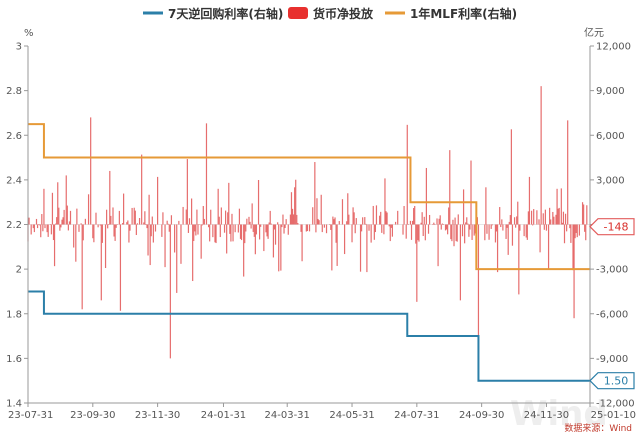  Describe the element at coordinates (343, 13) in the screenshot. I see `legend-label: 货币净投放` at that location.